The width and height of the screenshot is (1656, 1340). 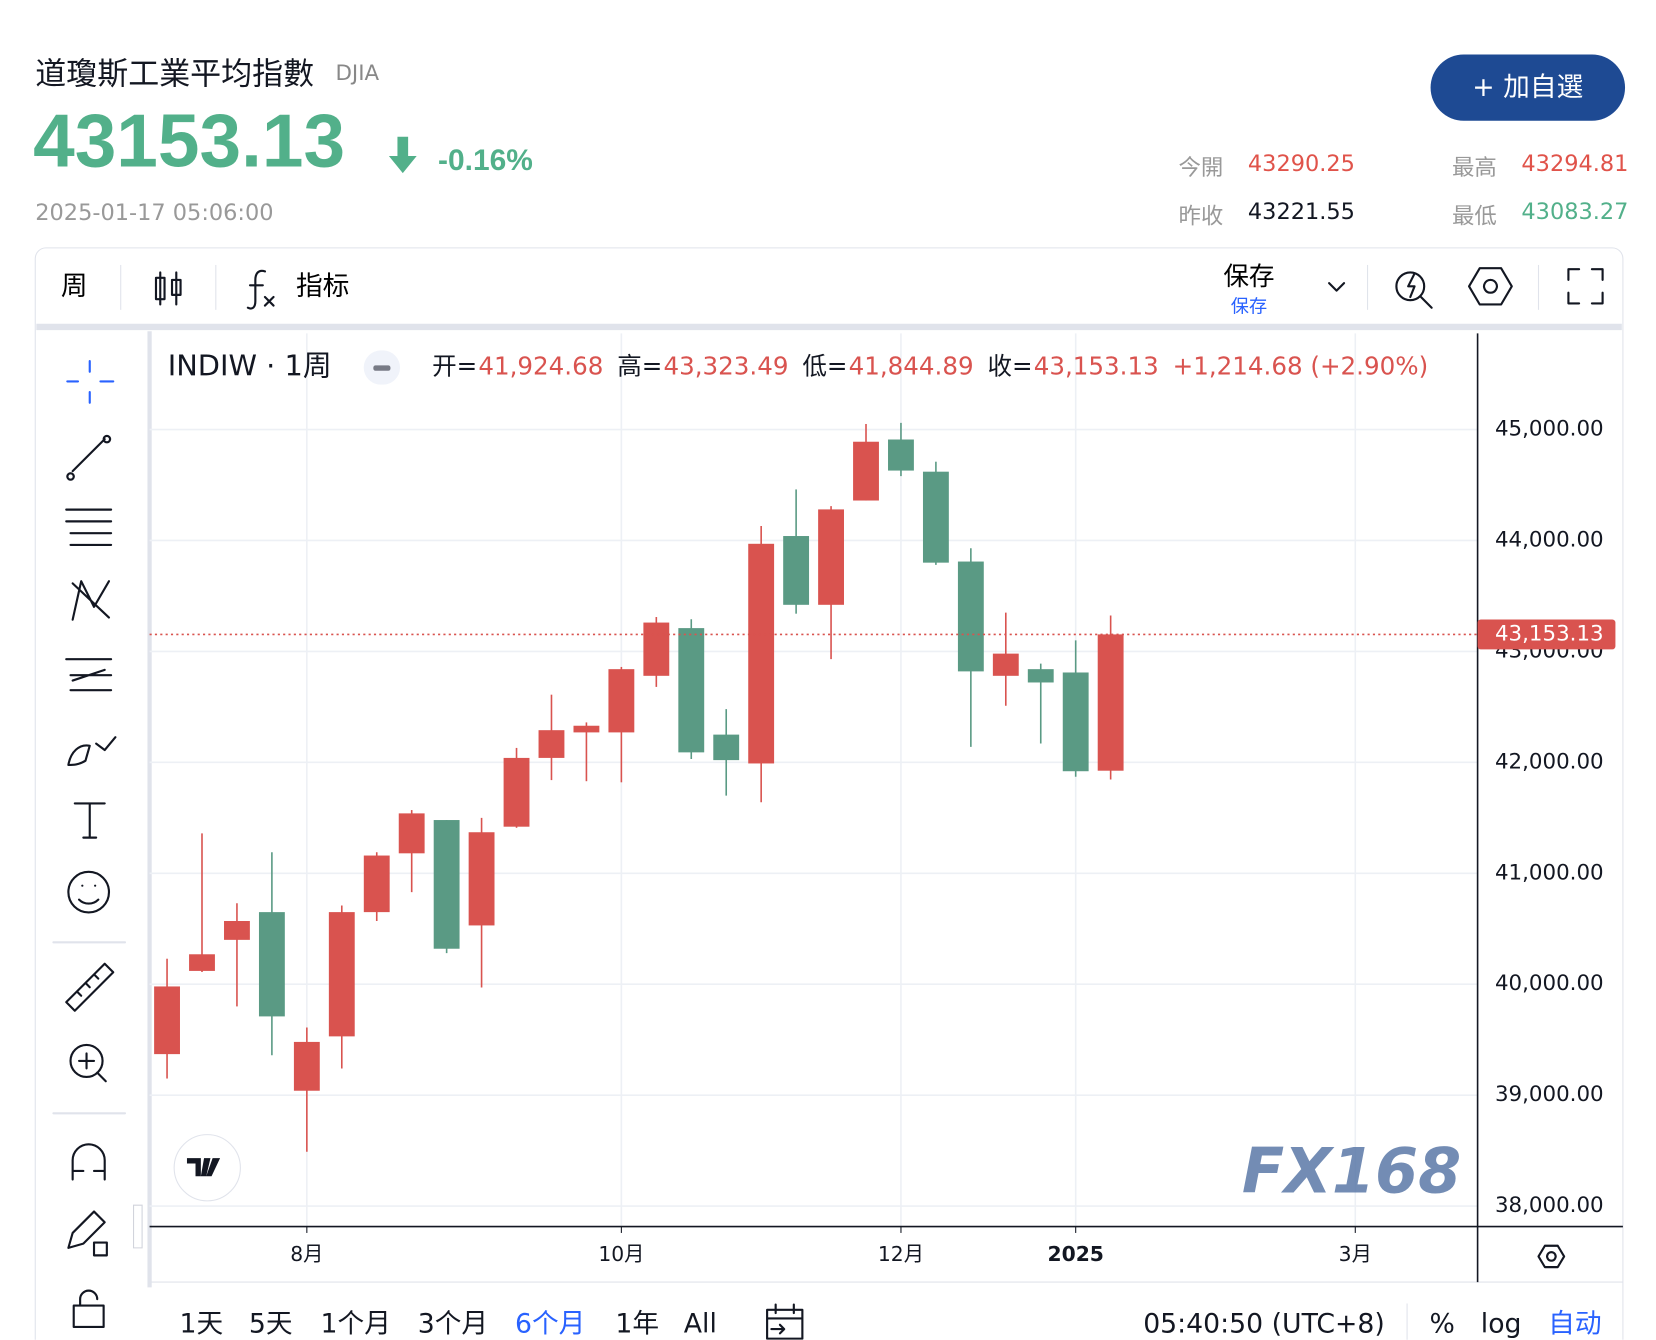 I want to click on stat-value: 43221.55, so click(x=1301, y=211).